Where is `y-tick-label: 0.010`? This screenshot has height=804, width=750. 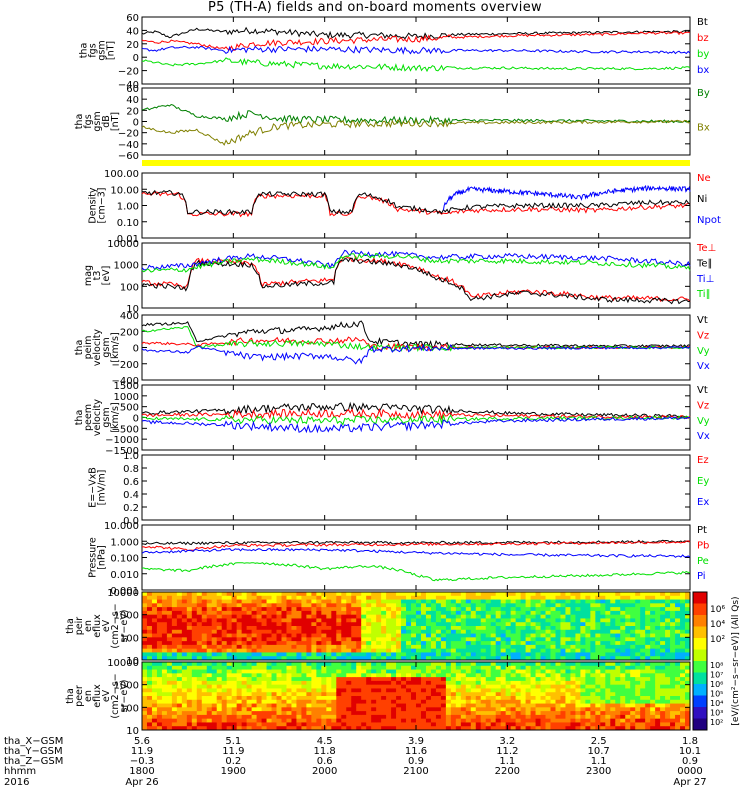 y-tick-label: 0.010 is located at coordinates (124, 575).